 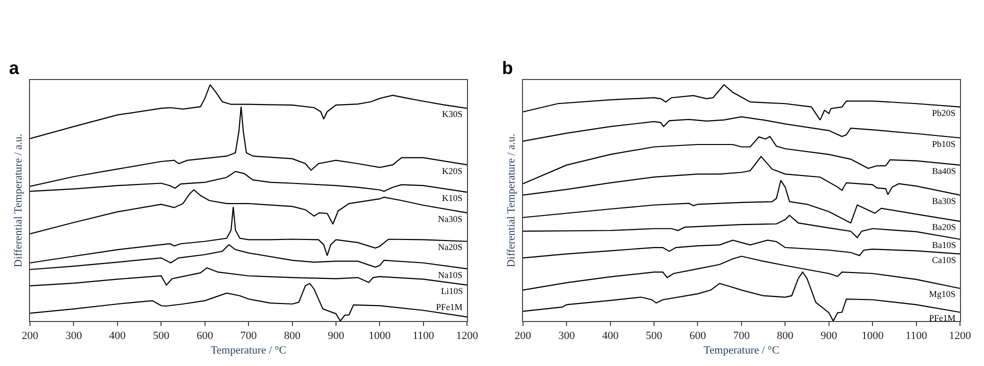 What do you see at coordinates (452, 291) in the screenshot?
I see `series-label: Li10S` at bounding box center [452, 291].